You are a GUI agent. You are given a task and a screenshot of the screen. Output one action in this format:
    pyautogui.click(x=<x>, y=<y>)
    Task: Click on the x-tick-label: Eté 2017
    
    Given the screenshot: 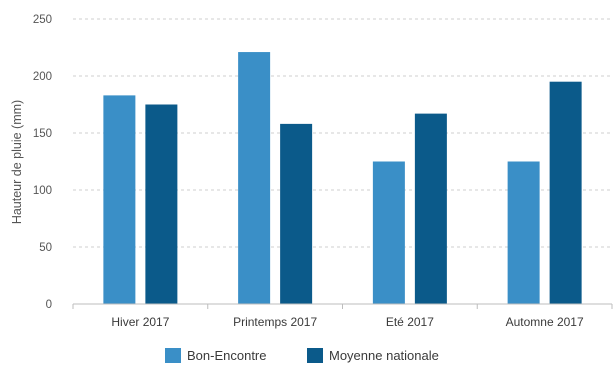 What is the action you would take?
    pyautogui.click(x=410, y=322)
    